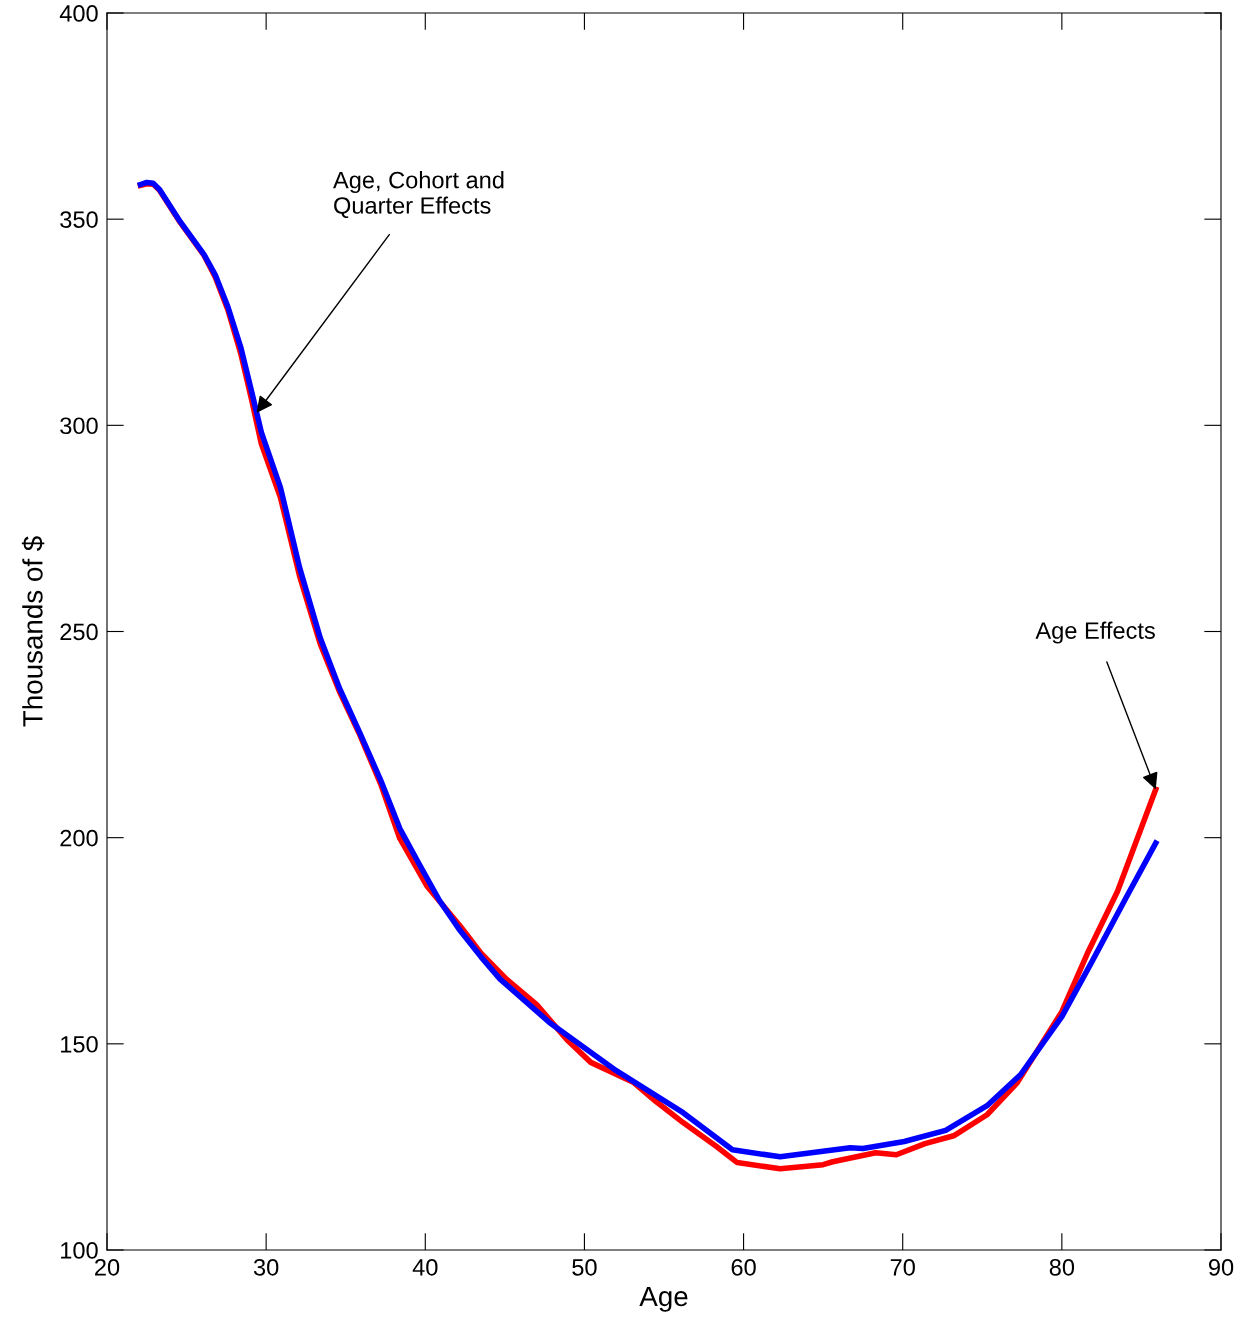  What do you see at coordinates (79, 632) in the screenshot?
I see `y-tick-label: 250` at bounding box center [79, 632].